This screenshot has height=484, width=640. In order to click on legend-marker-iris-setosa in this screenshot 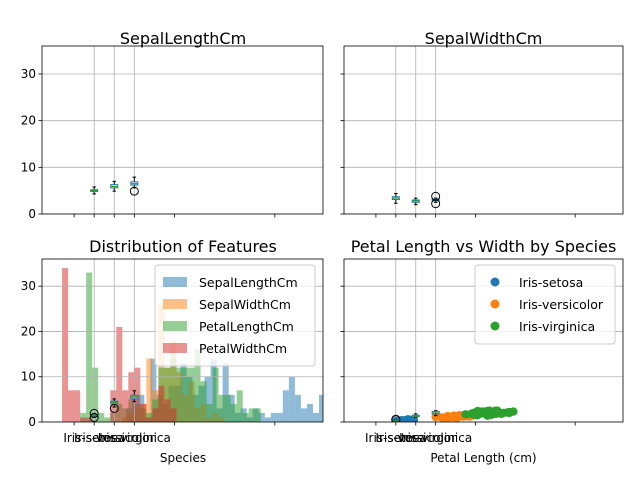, I will do `click(495, 282)`.